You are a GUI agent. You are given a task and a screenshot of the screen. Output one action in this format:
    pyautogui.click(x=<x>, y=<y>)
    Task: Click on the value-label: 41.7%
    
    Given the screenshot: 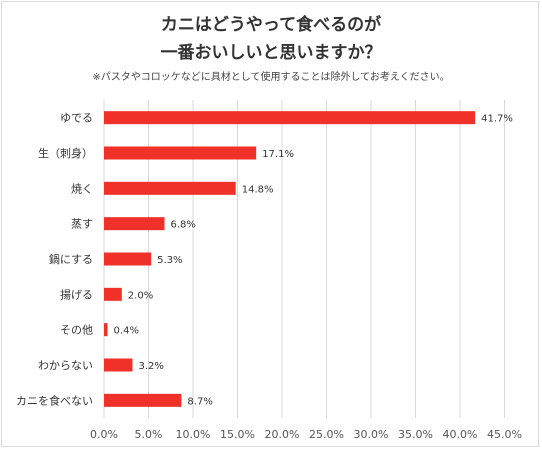 What is the action you would take?
    pyautogui.click(x=497, y=119)
    